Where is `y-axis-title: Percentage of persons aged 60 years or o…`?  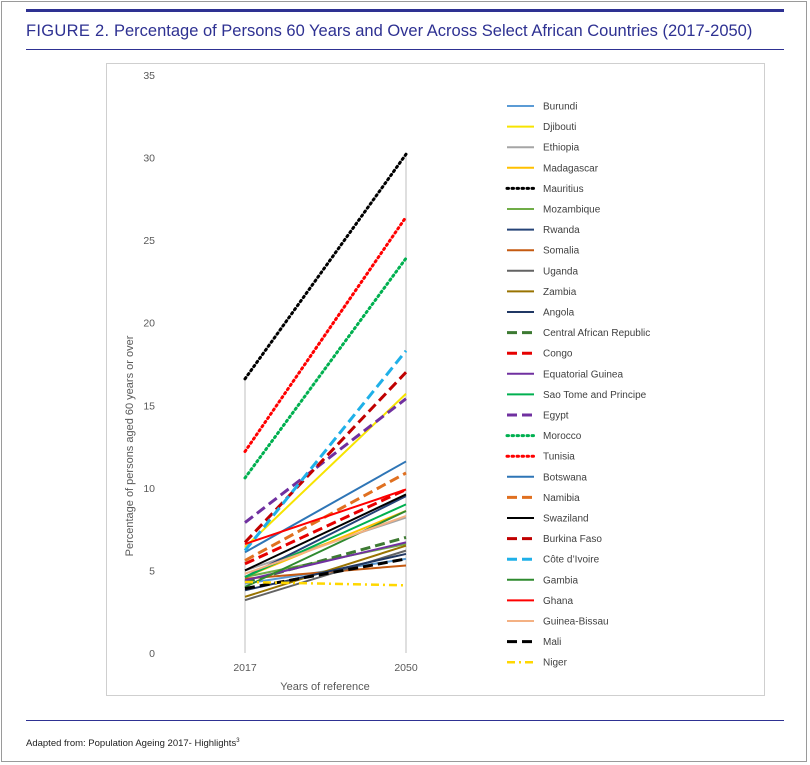
y-axis-title: Percentage of persons aged 60 years or o… is located at coordinates (130, 445).